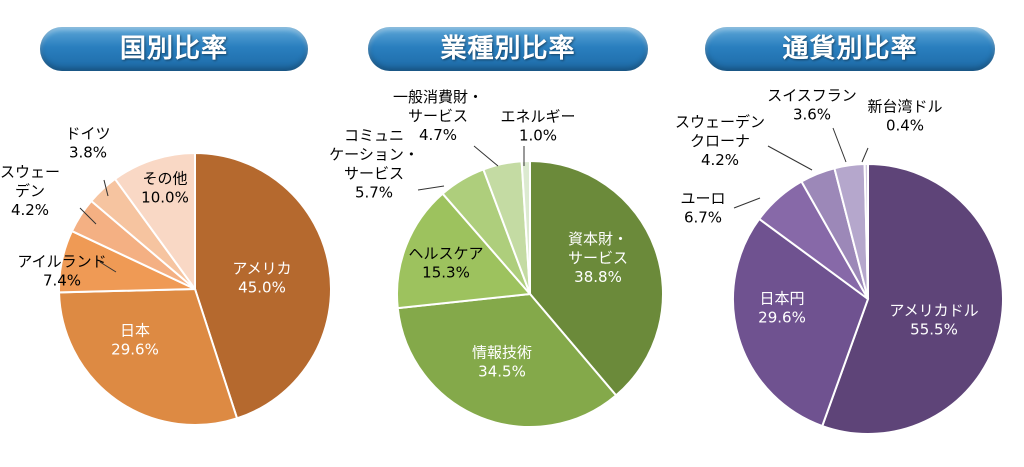 The image size is (1024, 467). I want to click on slice-label: 一般消費財・サービス 4.7%, so click(438, 116).